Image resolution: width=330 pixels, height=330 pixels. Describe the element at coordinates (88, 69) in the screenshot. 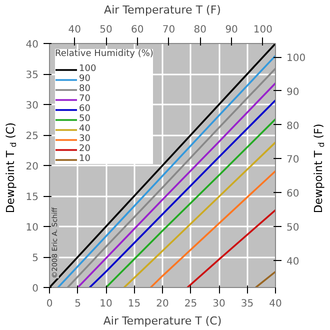

I see `legend-label: 100` at that location.